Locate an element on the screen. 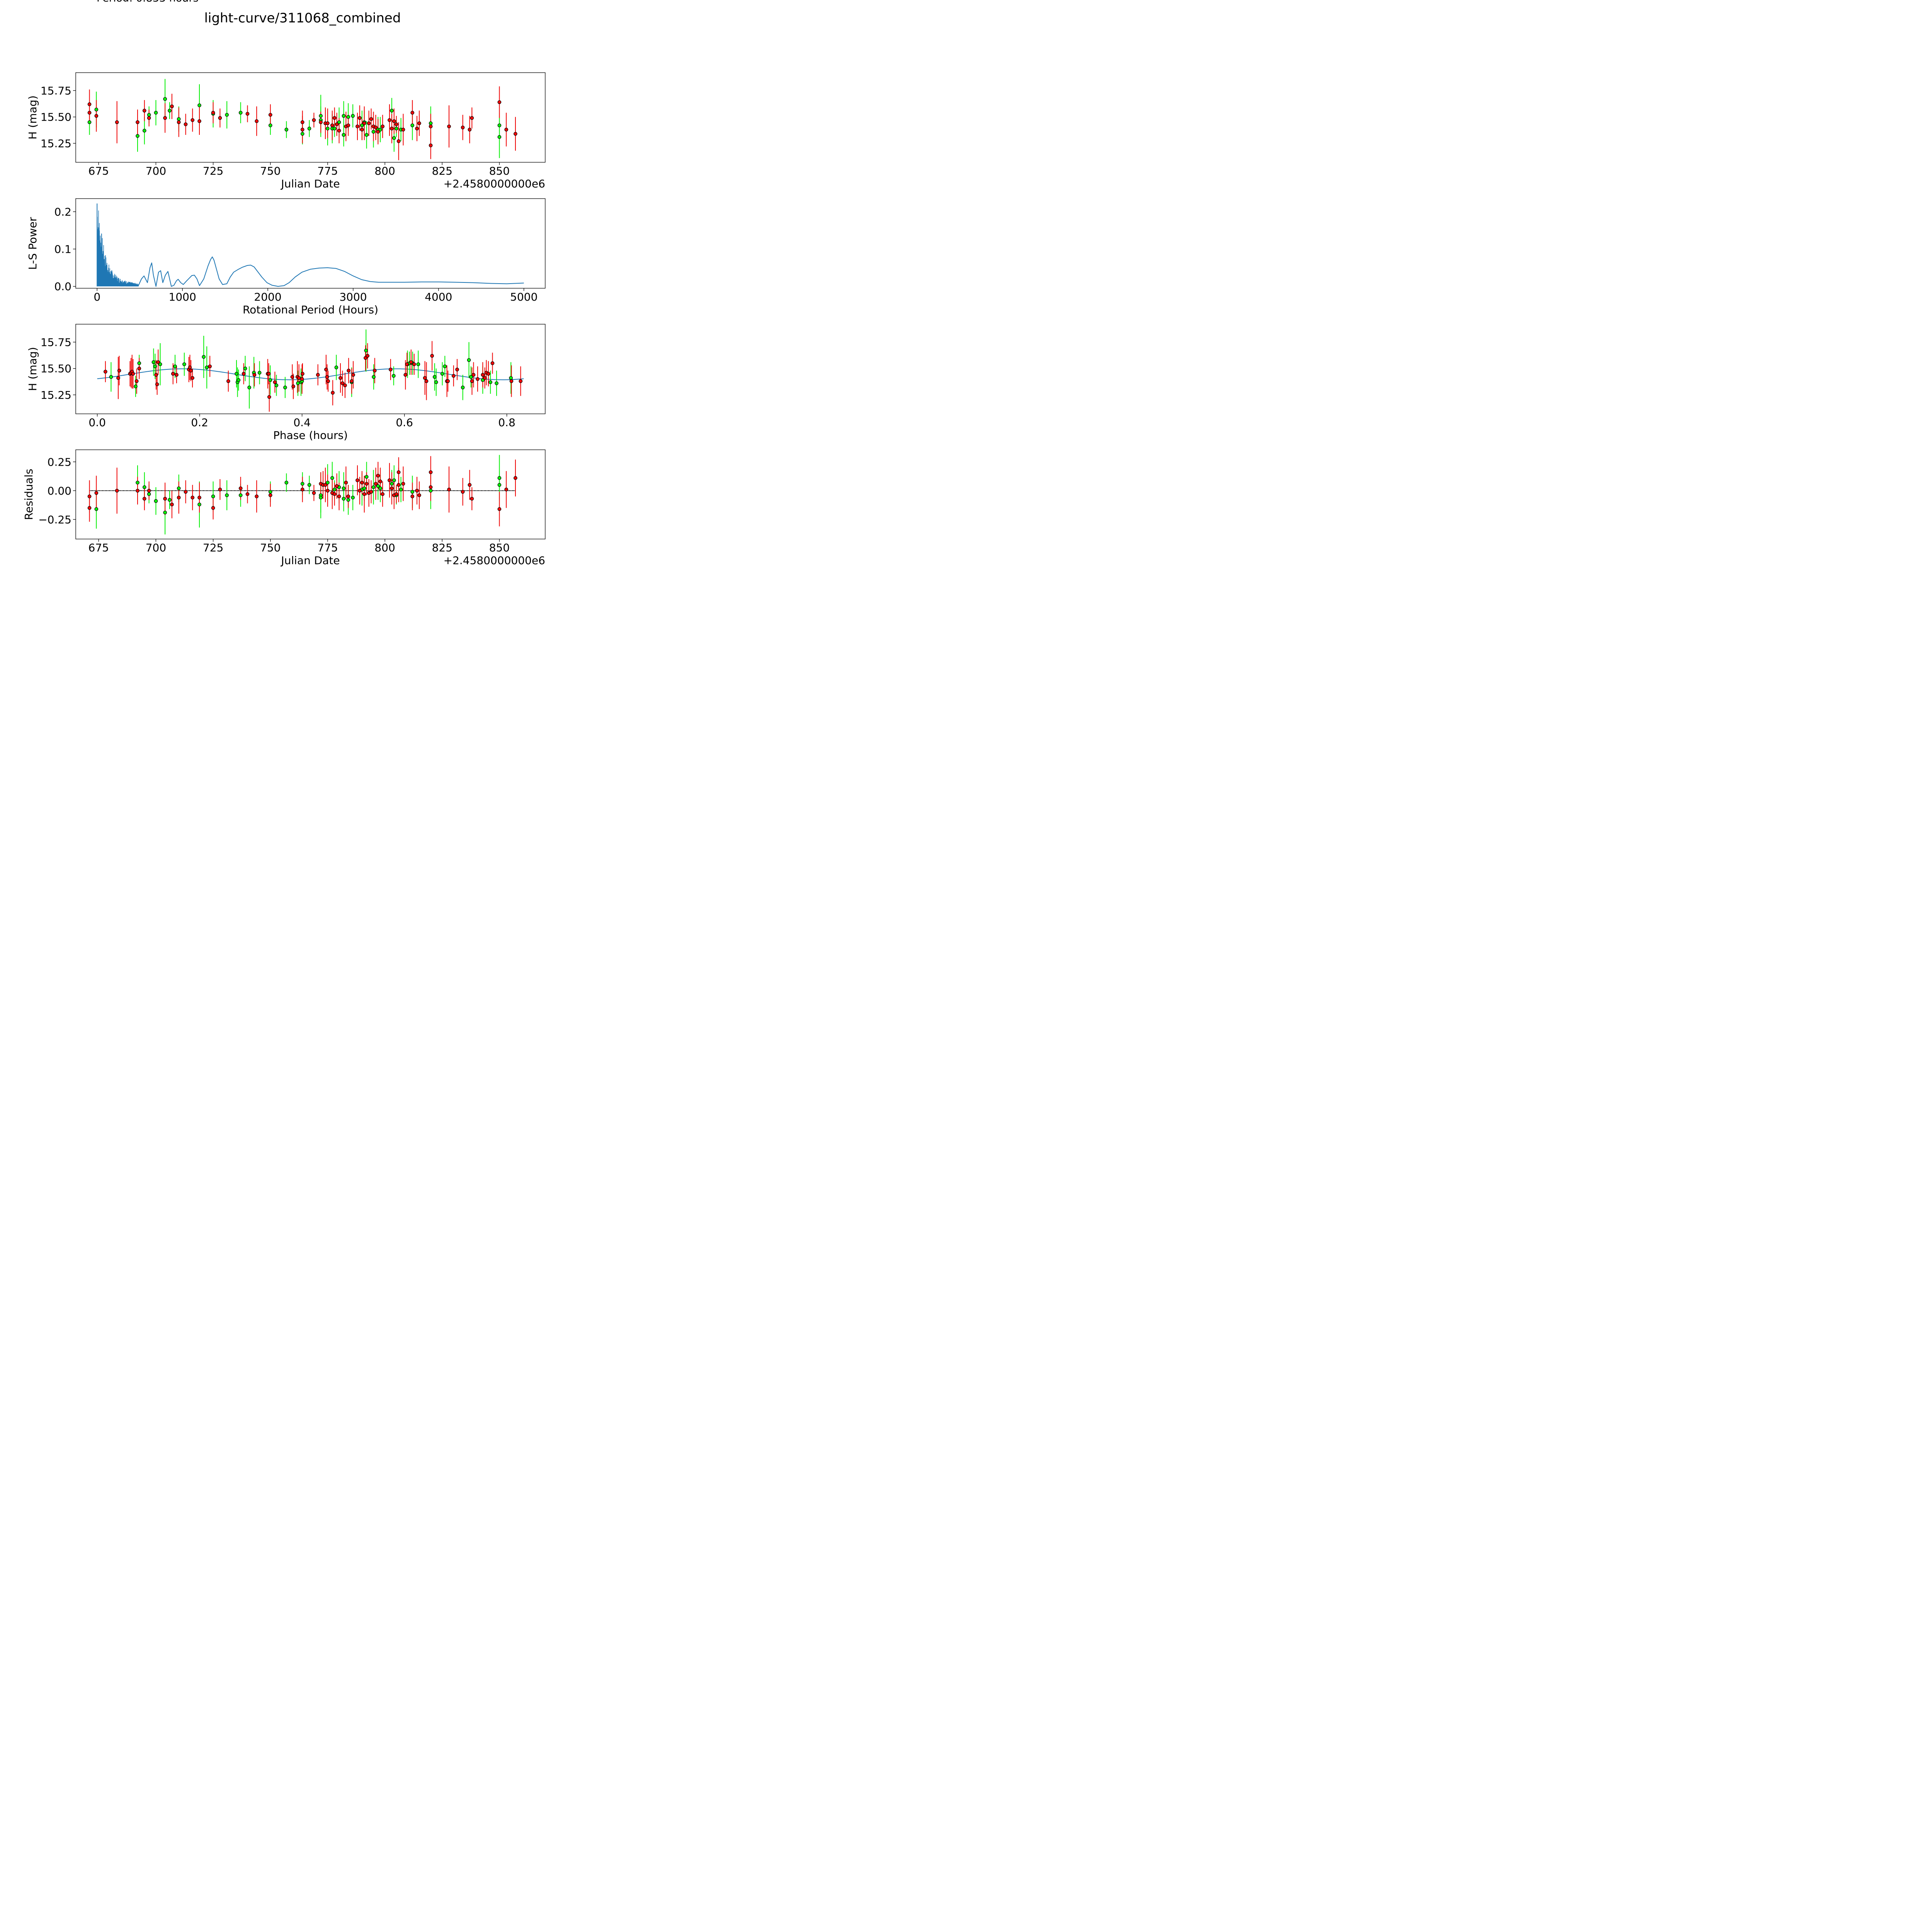 Image resolution: width=1932 pixels, height=1932 pixels. x-offset-label: +2.4580000000e6 is located at coordinates (495, 560).